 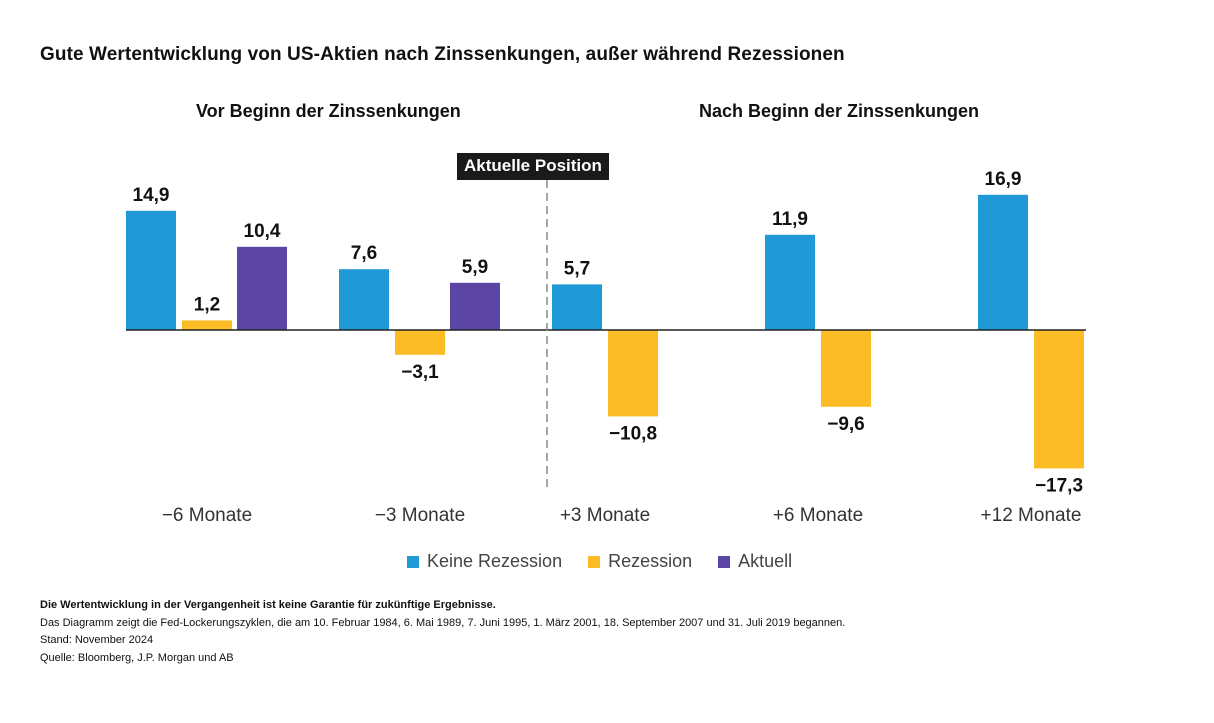 What do you see at coordinates (1003, 179) in the screenshot?
I see `data-label: 16,9` at bounding box center [1003, 179].